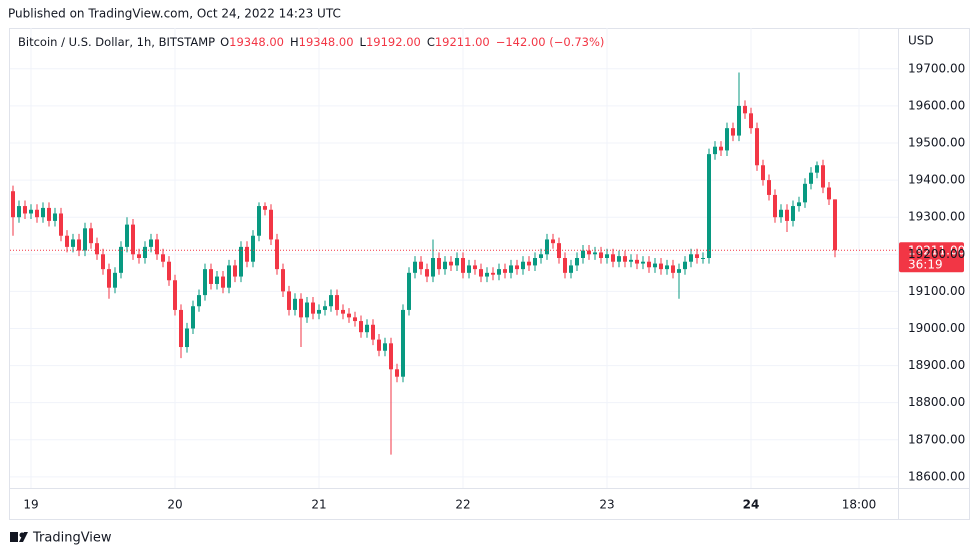  What do you see at coordinates (751, 505) in the screenshot?
I see `x-tick-label: 24` at bounding box center [751, 505].